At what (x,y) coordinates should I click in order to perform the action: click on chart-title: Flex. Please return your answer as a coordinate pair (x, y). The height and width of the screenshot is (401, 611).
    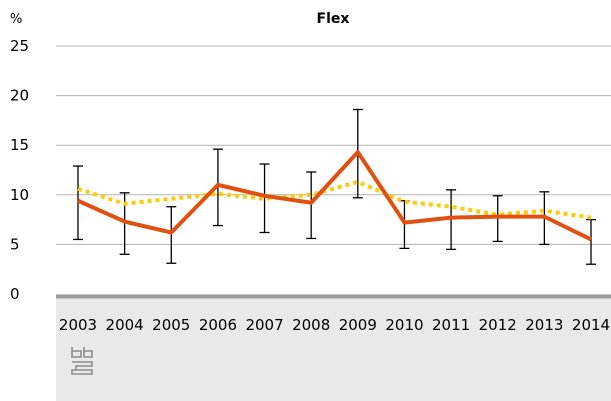
    Looking at the image, I should click on (333, 19).